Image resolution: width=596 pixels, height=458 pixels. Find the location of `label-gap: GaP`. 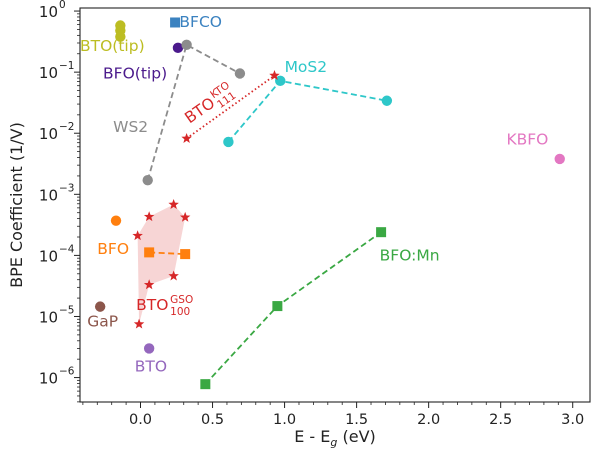

label-gap: GaP is located at coordinates (102, 322).